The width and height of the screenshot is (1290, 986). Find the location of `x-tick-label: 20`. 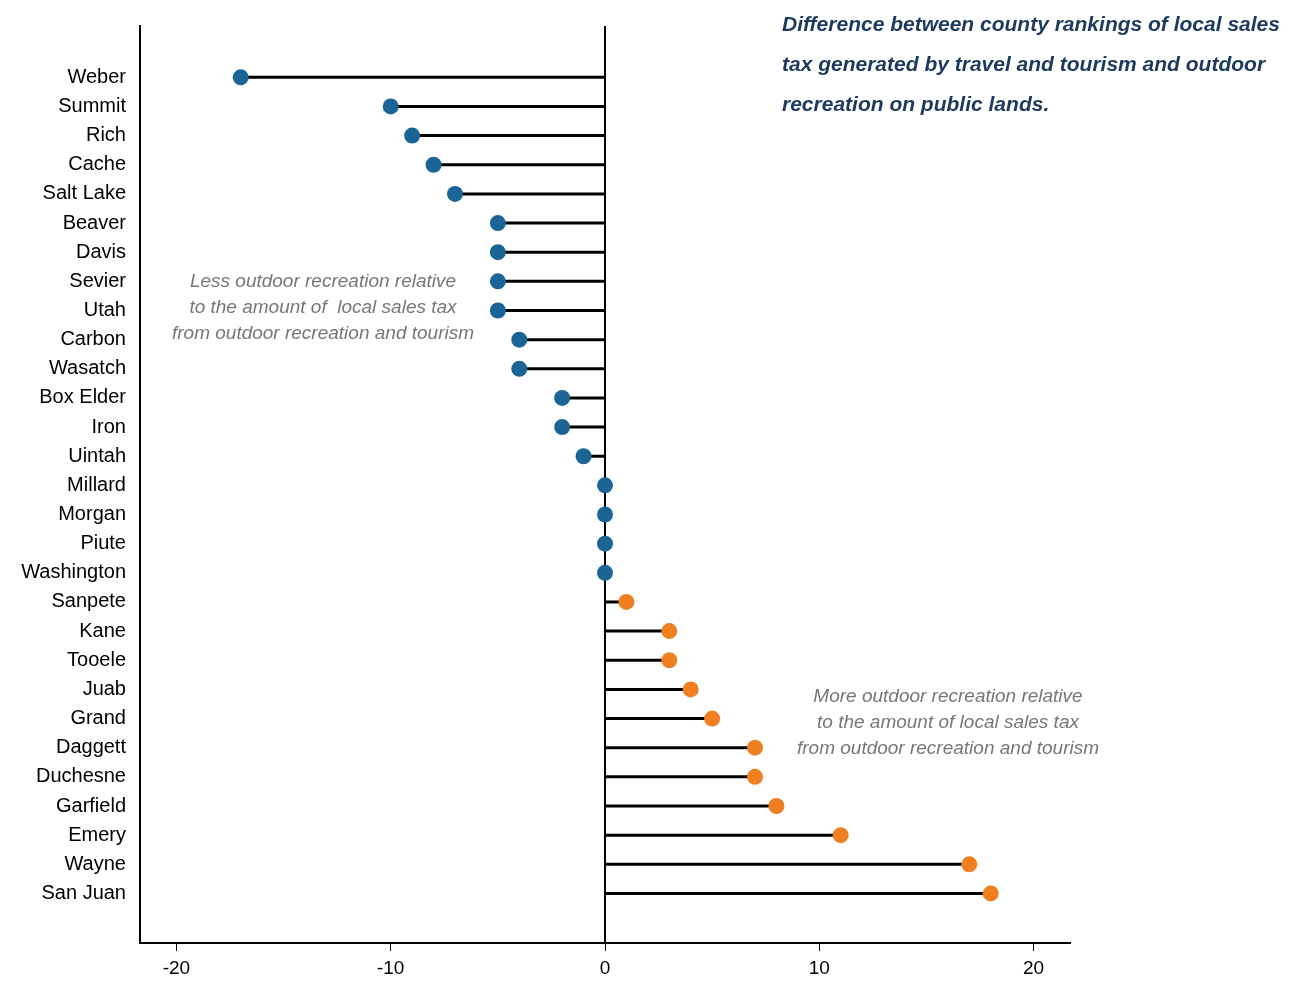

x-tick-label: 20 is located at coordinates (1034, 967).